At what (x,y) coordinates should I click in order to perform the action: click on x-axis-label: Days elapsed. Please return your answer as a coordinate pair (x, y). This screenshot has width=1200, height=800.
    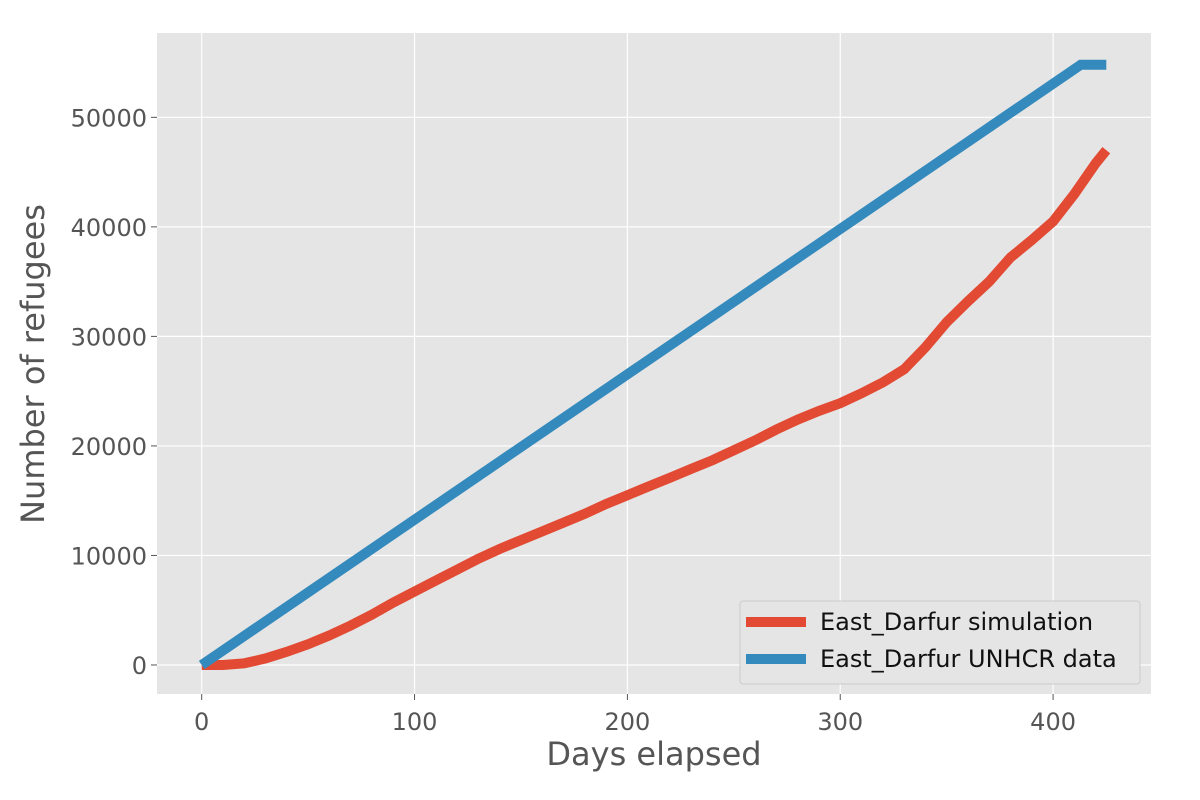
    Looking at the image, I should click on (653, 754).